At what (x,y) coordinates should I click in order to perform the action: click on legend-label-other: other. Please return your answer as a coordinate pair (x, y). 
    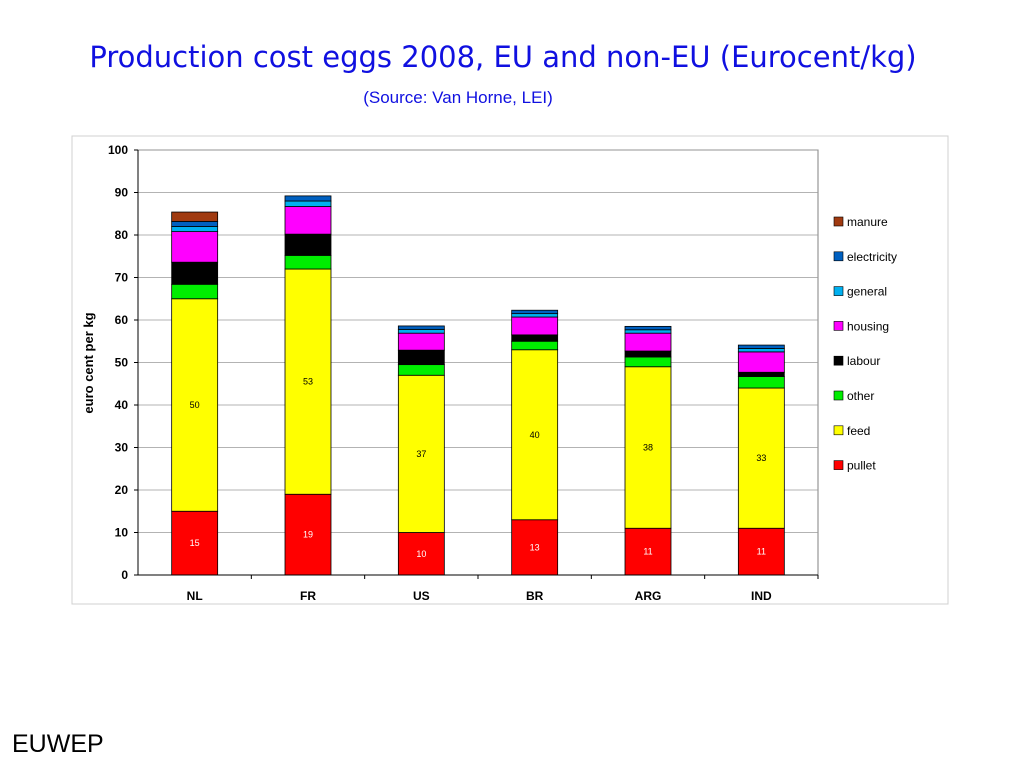
    Looking at the image, I should click on (860, 396).